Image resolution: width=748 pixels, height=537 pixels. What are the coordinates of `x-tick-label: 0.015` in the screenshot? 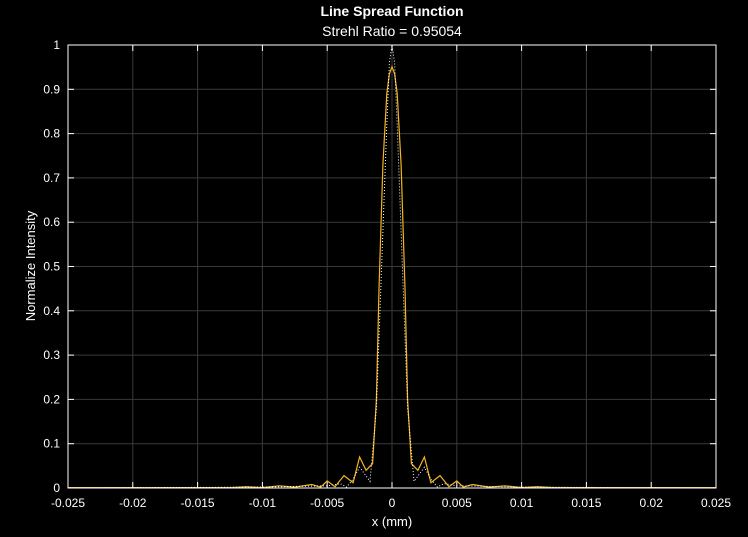 It's located at (586, 503).